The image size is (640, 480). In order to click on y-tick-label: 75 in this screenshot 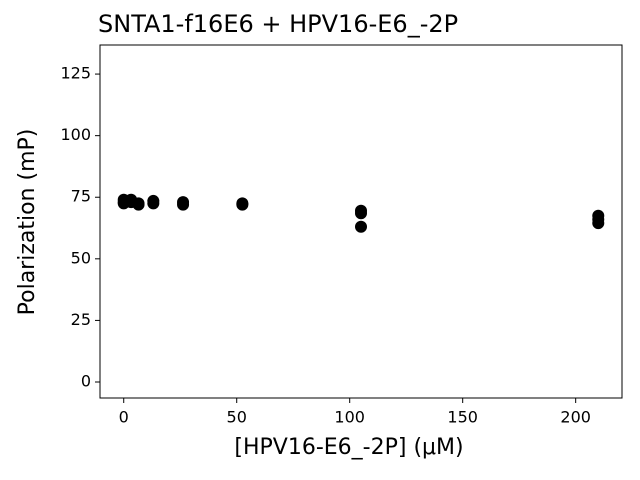, I will do `click(81, 196)`.